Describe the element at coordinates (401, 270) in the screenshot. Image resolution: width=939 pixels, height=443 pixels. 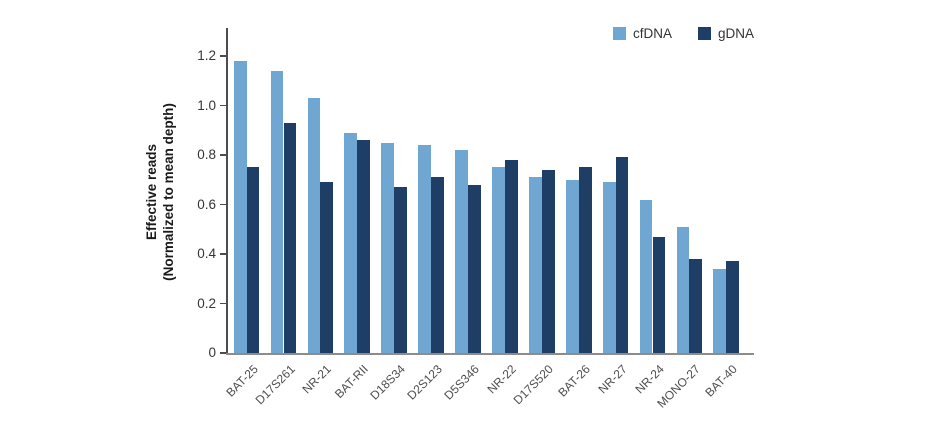
I see `bar-gdna-d18s34` at that location.